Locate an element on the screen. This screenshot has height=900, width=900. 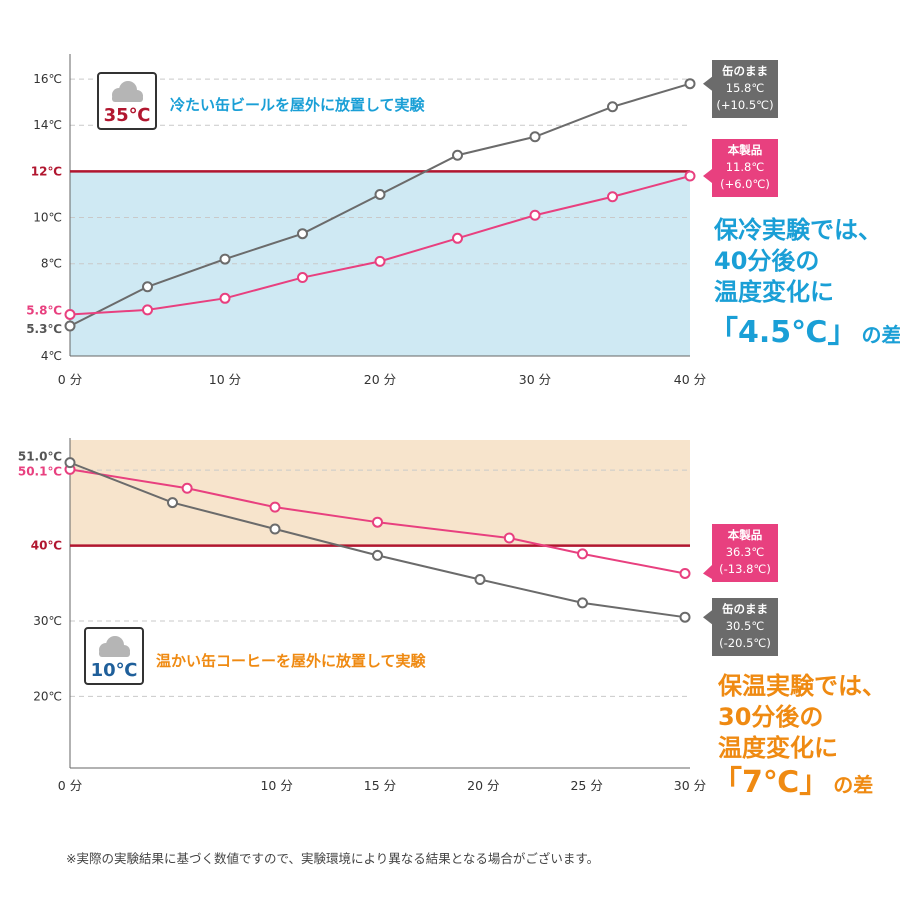
y-tick-label: 5.3℃ is located at coordinates (44, 329).